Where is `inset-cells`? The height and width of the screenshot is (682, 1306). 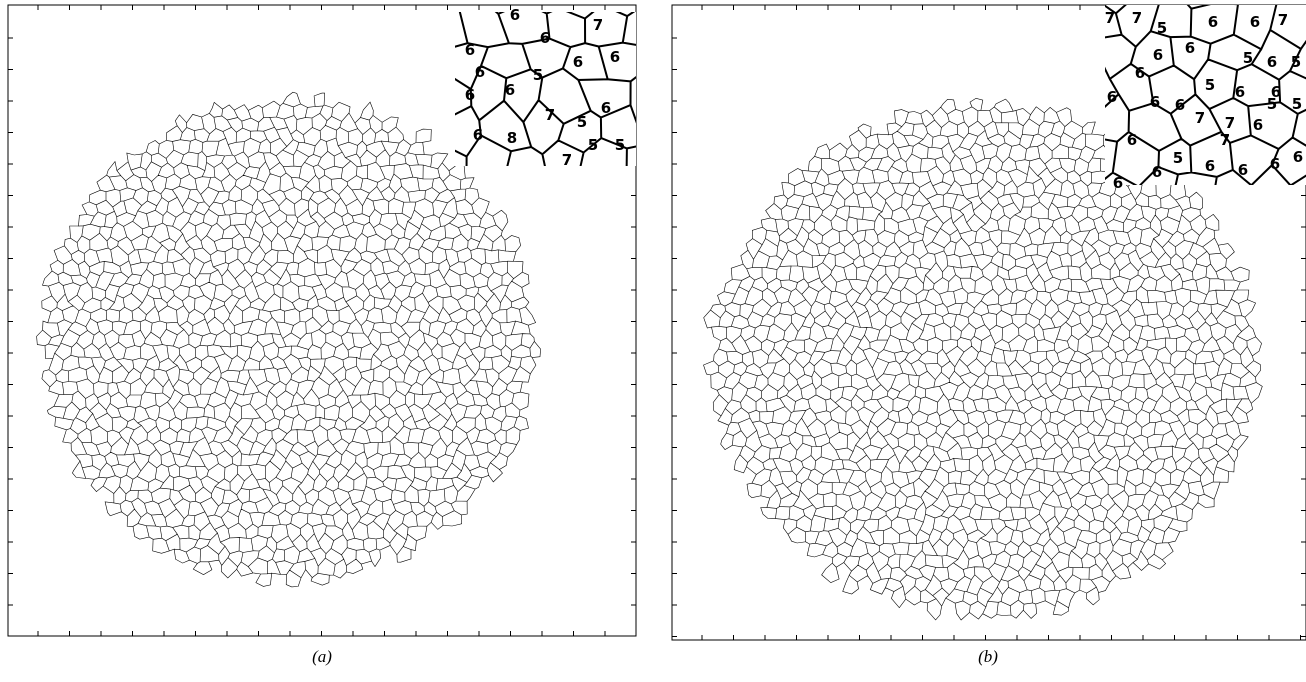 inset-cells is located at coordinates (545, 89).